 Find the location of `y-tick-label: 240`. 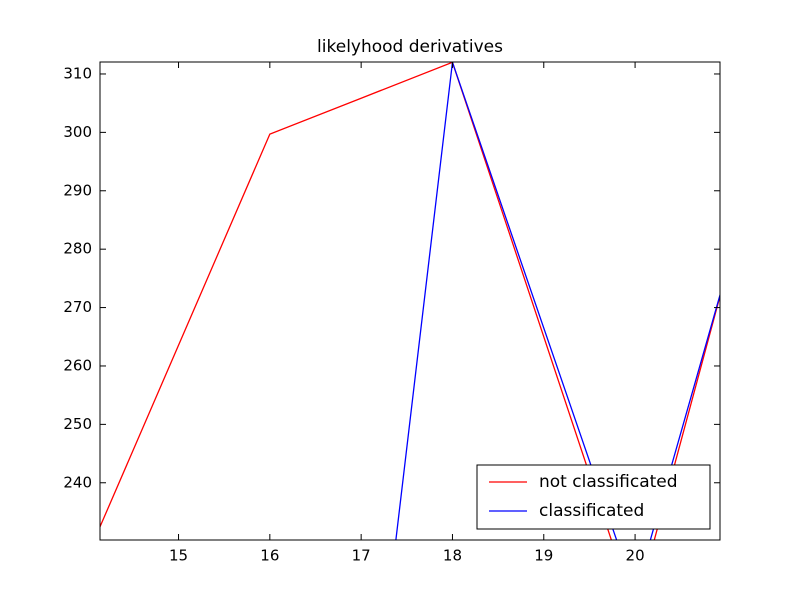

y-tick-label: 240 is located at coordinates (77, 482).